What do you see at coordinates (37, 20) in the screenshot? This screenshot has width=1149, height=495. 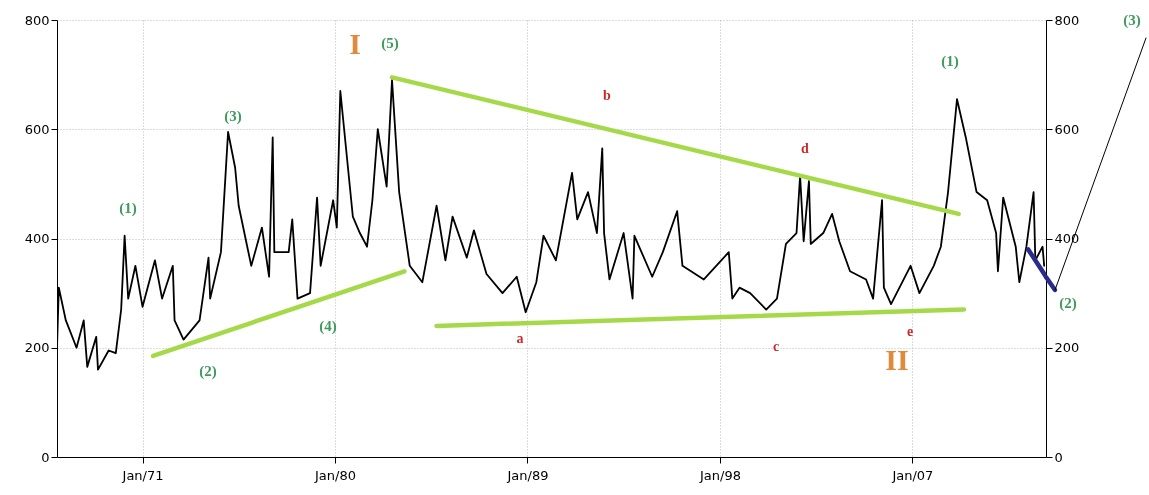 I see `y-tick-label: 800` at bounding box center [37, 20].